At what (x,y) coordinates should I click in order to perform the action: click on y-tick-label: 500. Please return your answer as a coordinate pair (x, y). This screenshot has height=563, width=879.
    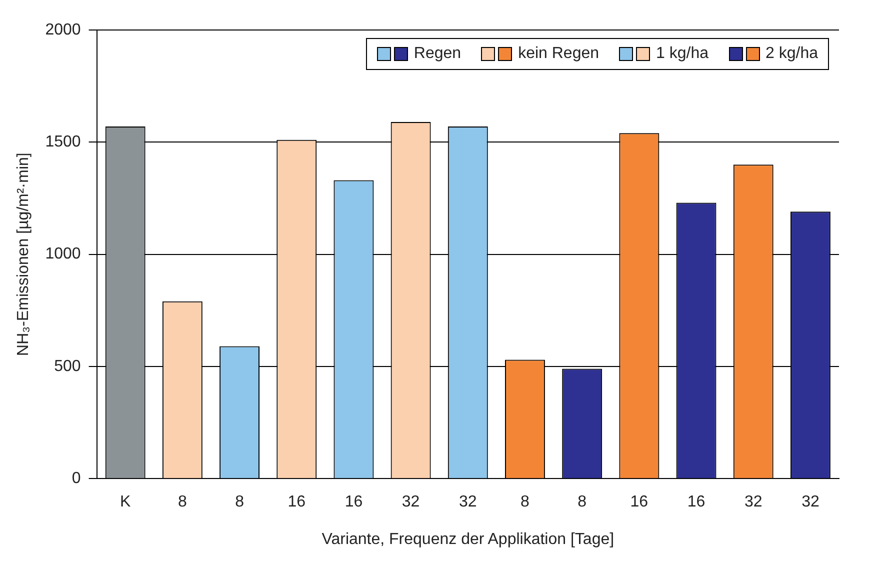
    Looking at the image, I should click on (67, 366).